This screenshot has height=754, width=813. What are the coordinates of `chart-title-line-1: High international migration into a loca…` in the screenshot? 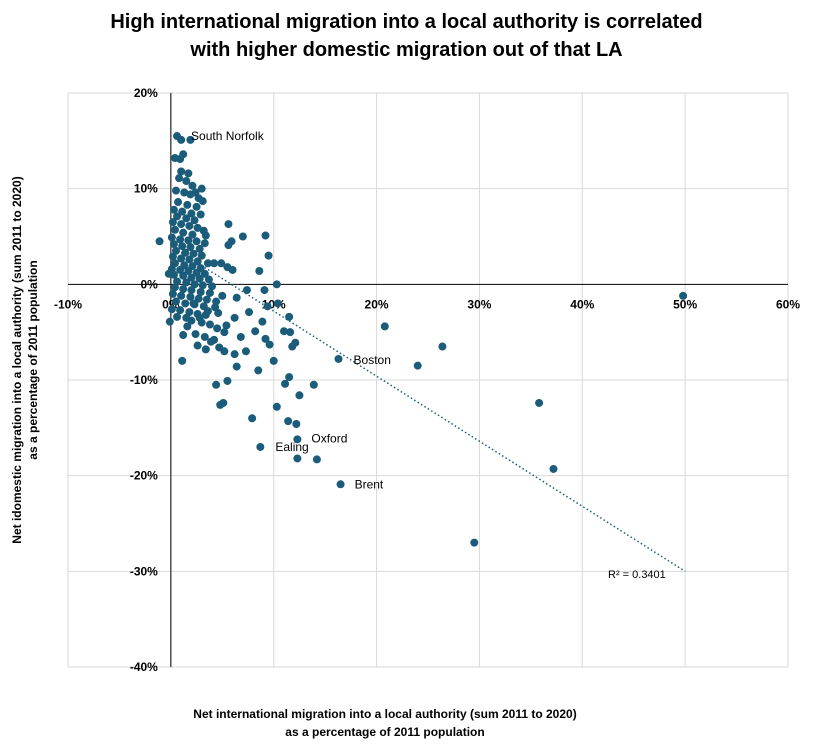 It's located at (406, 22).